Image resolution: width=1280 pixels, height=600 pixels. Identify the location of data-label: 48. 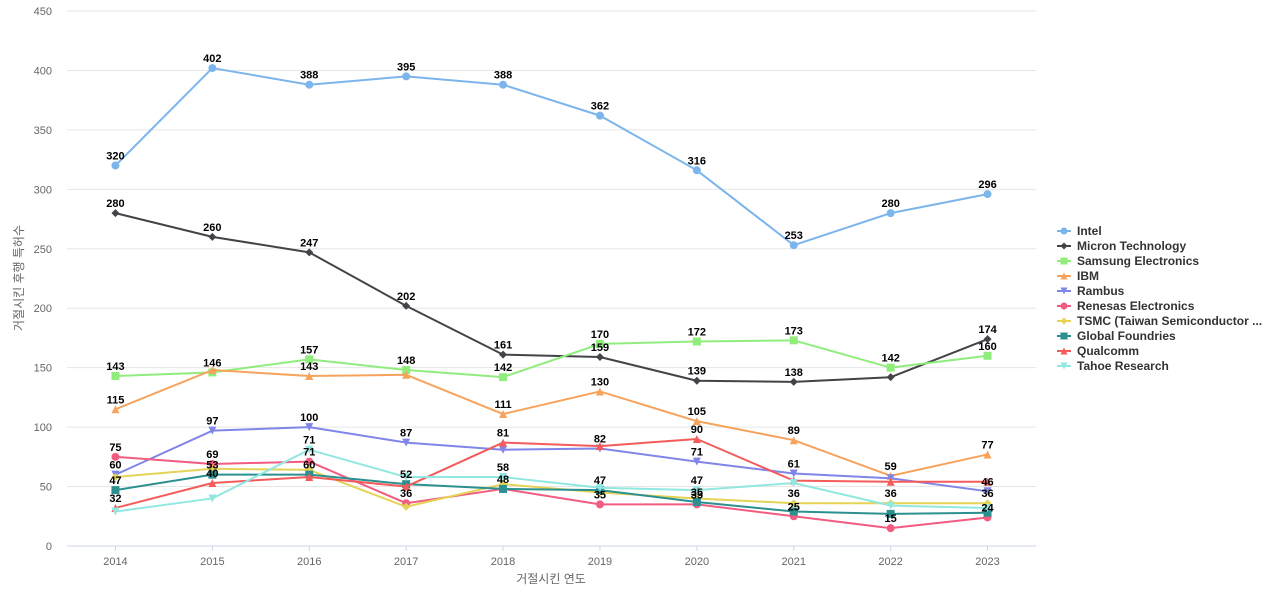
(503, 480).